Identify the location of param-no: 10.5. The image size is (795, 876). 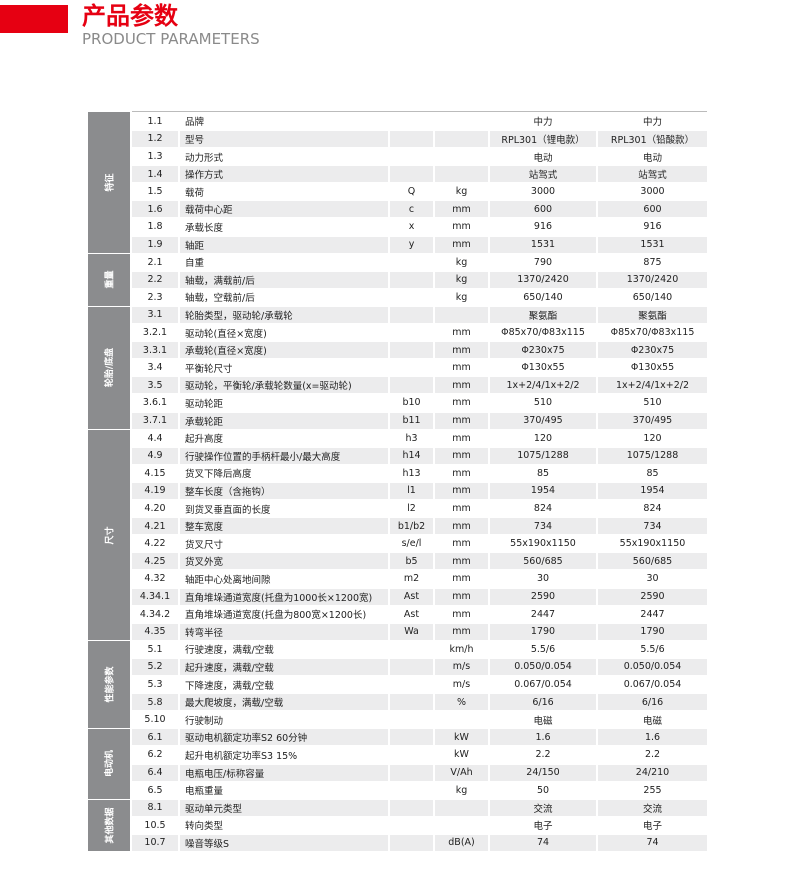
(155, 825).